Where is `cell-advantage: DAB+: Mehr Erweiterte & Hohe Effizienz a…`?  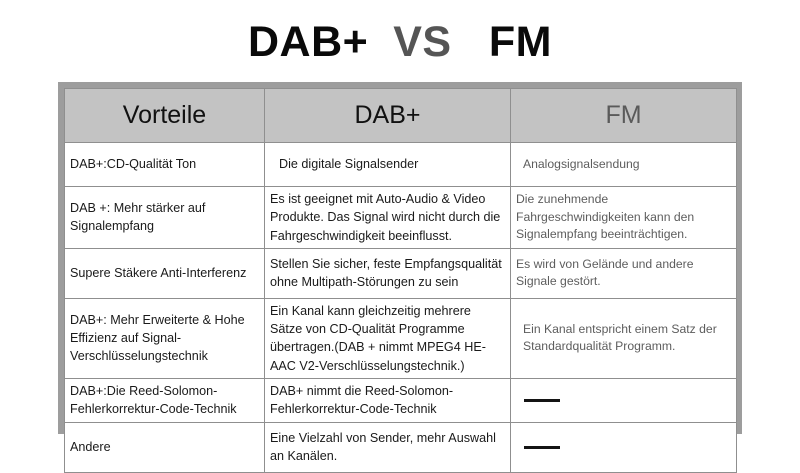 cell-advantage: DAB+: Mehr Erweiterte & Hohe Effizienz a… is located at coordinates (164, 338).